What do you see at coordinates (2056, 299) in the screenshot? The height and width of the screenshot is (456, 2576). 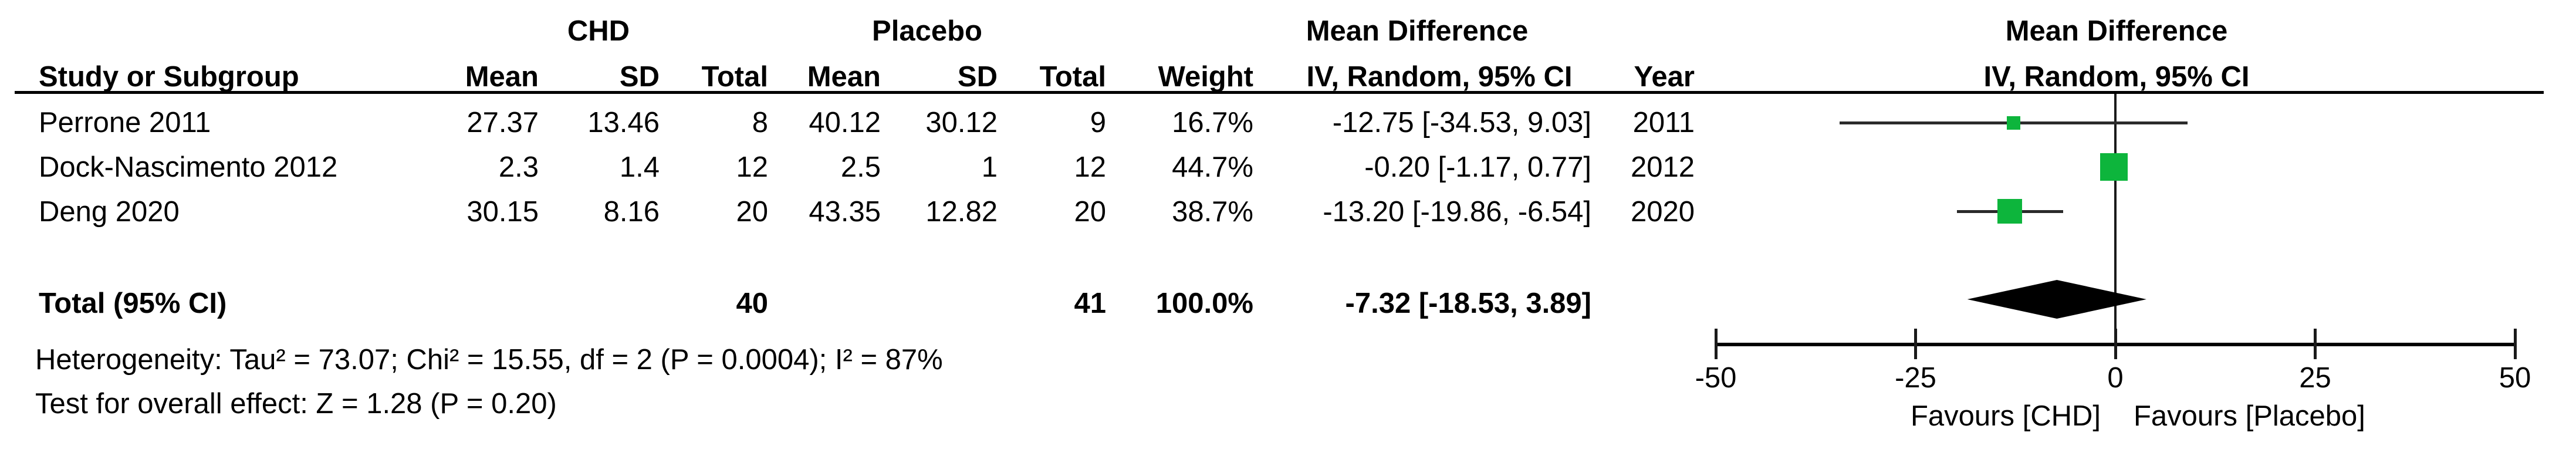 I see `summary-diamond` at bounding box center [2056, 299].